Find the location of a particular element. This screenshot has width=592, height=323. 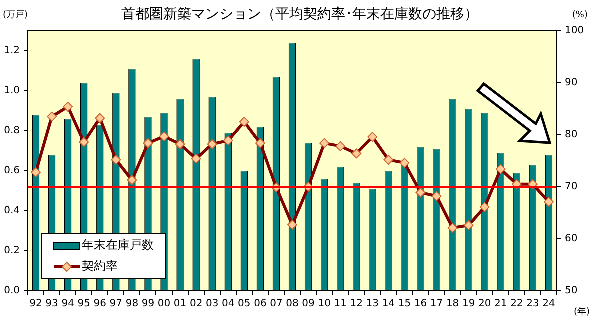

y-tick-label: 0.6 is located at coordinates (12, 171).